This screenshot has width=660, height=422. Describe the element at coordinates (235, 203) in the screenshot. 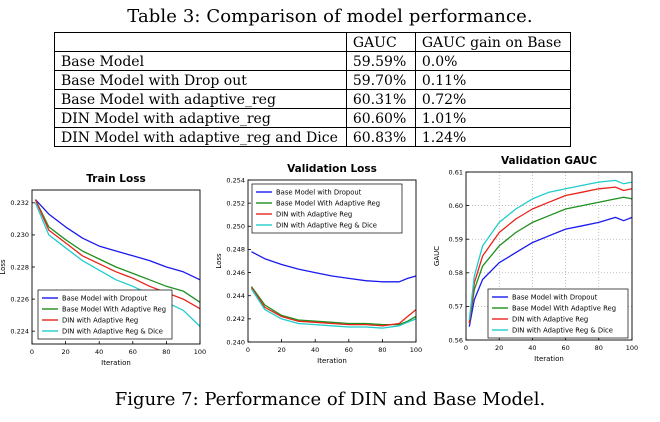

I see `y-tick-label: 0.252` at that location.